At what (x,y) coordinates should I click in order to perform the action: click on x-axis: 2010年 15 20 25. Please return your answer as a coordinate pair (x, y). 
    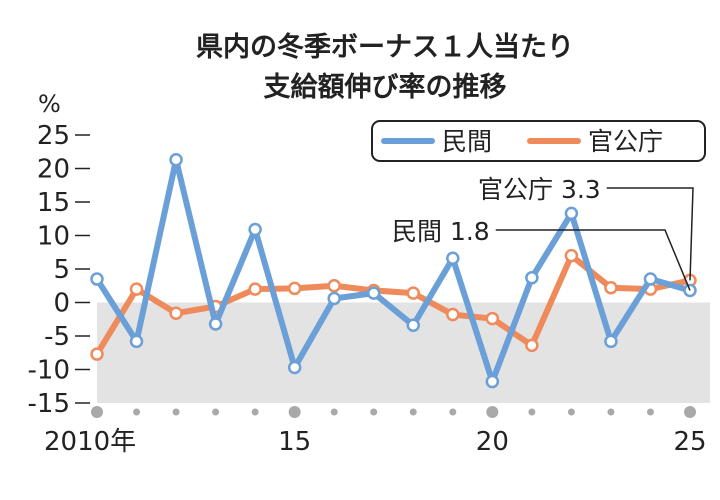
    Looking at the image, I should click on (375, 431).